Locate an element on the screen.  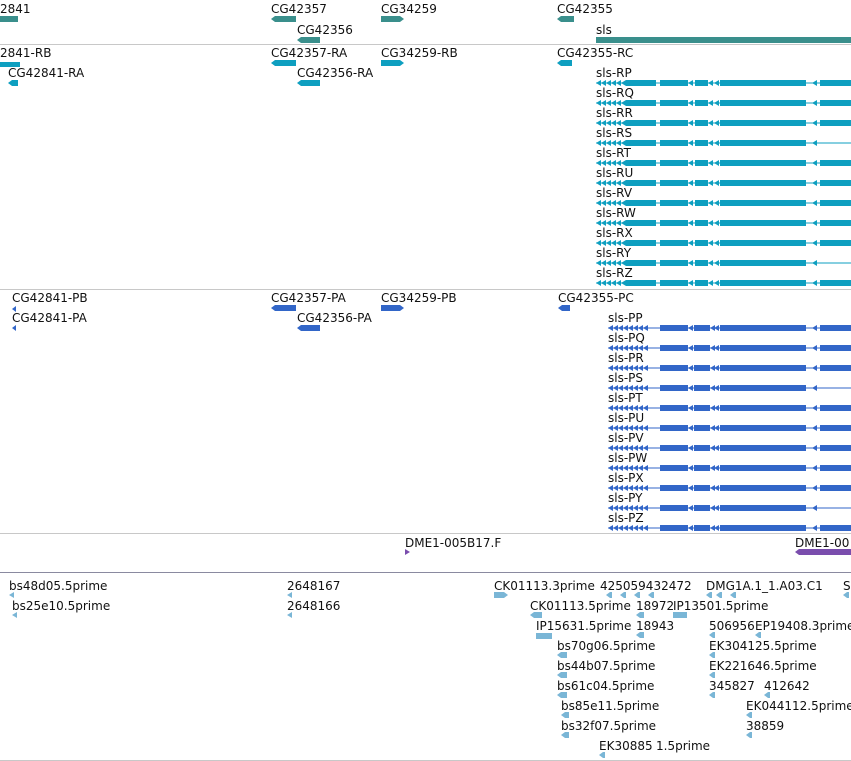
est-label: 506956 is located at coordinates (732, 626).